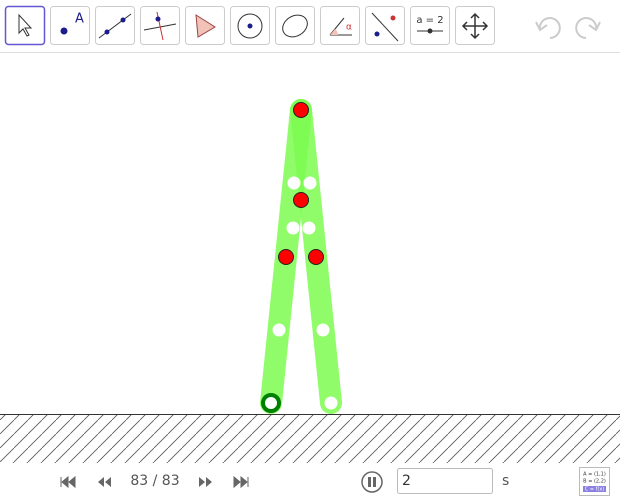  I want to click on algebra-icon-highlight, so click(594, 489).